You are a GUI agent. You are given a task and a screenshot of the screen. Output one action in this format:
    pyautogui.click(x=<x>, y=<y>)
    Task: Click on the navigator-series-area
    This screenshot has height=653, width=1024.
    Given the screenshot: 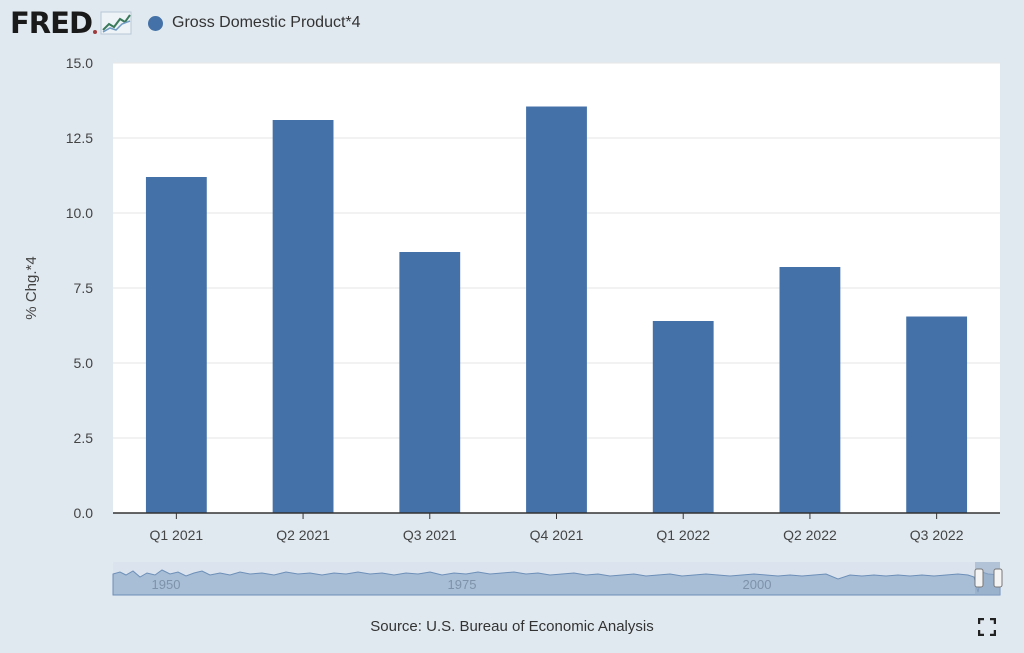 What is the action you would take?
    pyautogui.click(x=556, y=582)
    